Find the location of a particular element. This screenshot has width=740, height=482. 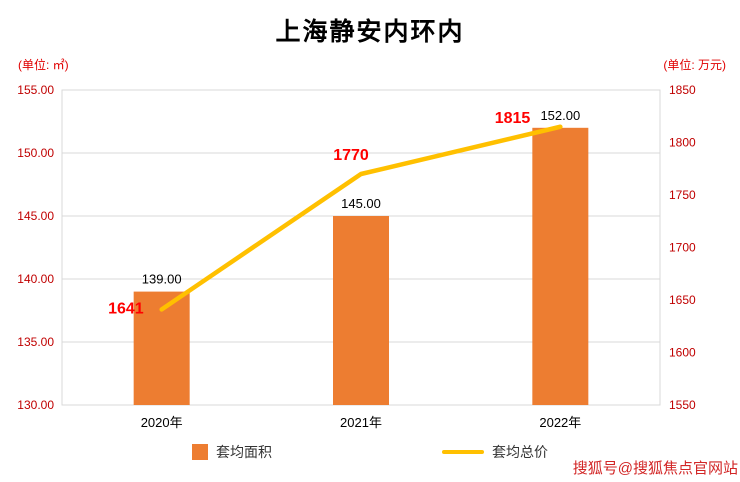

left-axis-tick: 145.00 is located at coordinates (35, 216).